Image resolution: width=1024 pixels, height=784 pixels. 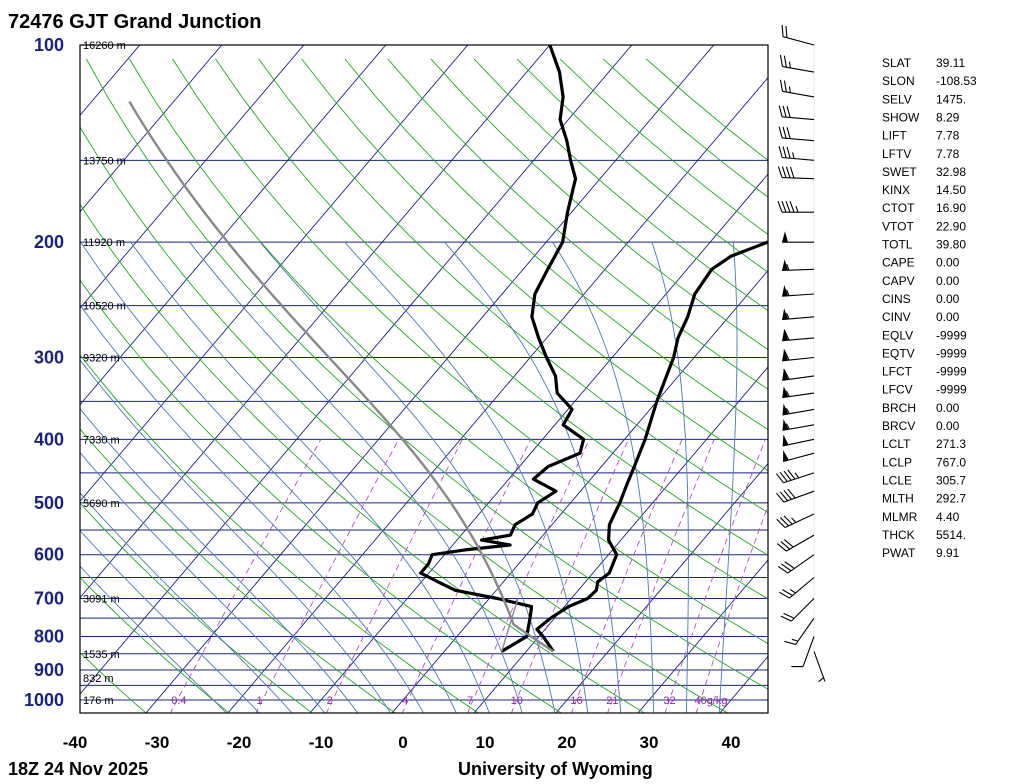 I want to click on index-value: 7.78, so click(x=948, y=136).